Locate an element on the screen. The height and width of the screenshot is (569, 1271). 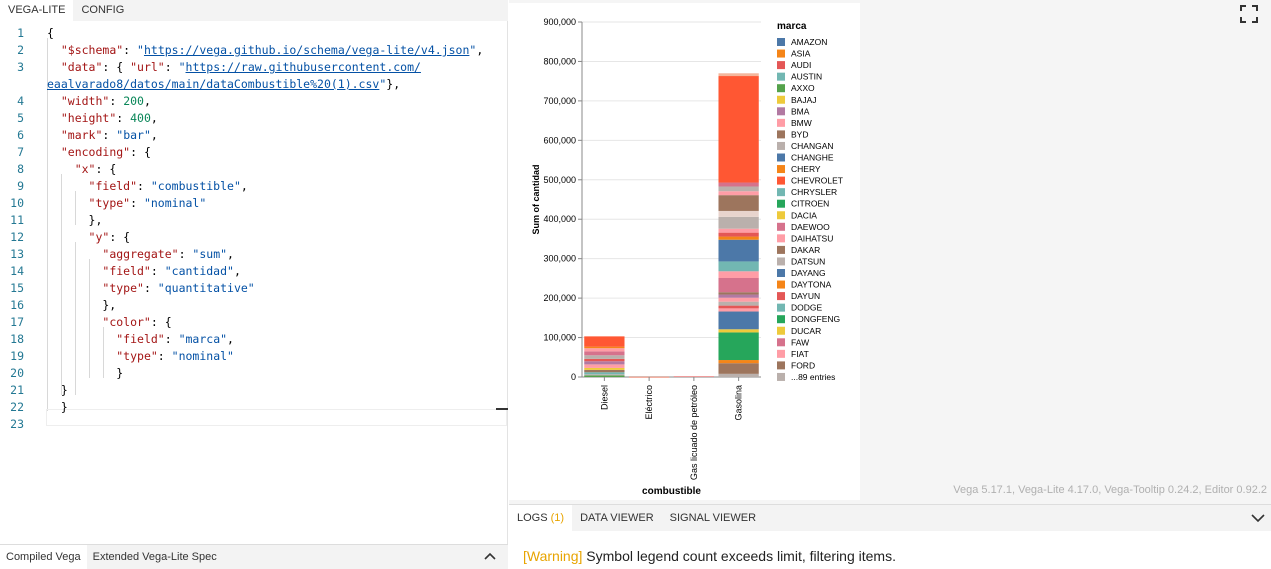
code-text: "aggregate": "sum", is located at coordinates (168, 254).